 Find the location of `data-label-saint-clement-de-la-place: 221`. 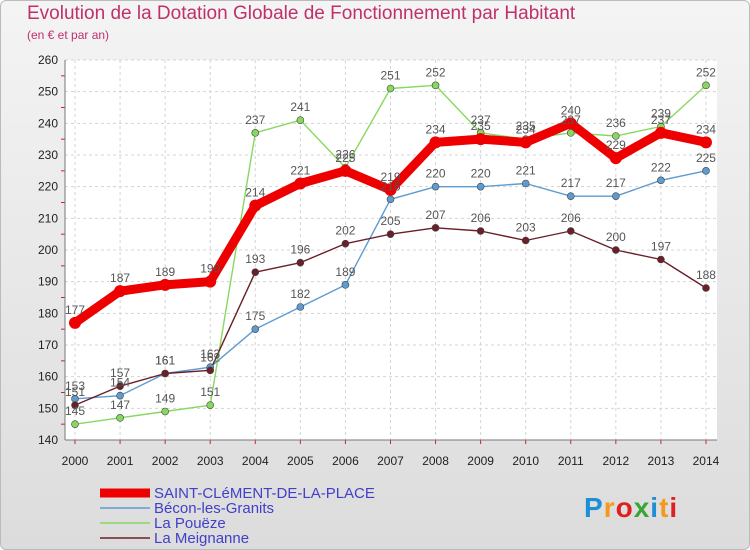

data-label-saint-clement-de-la-place: 221 is located at coordinates (300, 171).